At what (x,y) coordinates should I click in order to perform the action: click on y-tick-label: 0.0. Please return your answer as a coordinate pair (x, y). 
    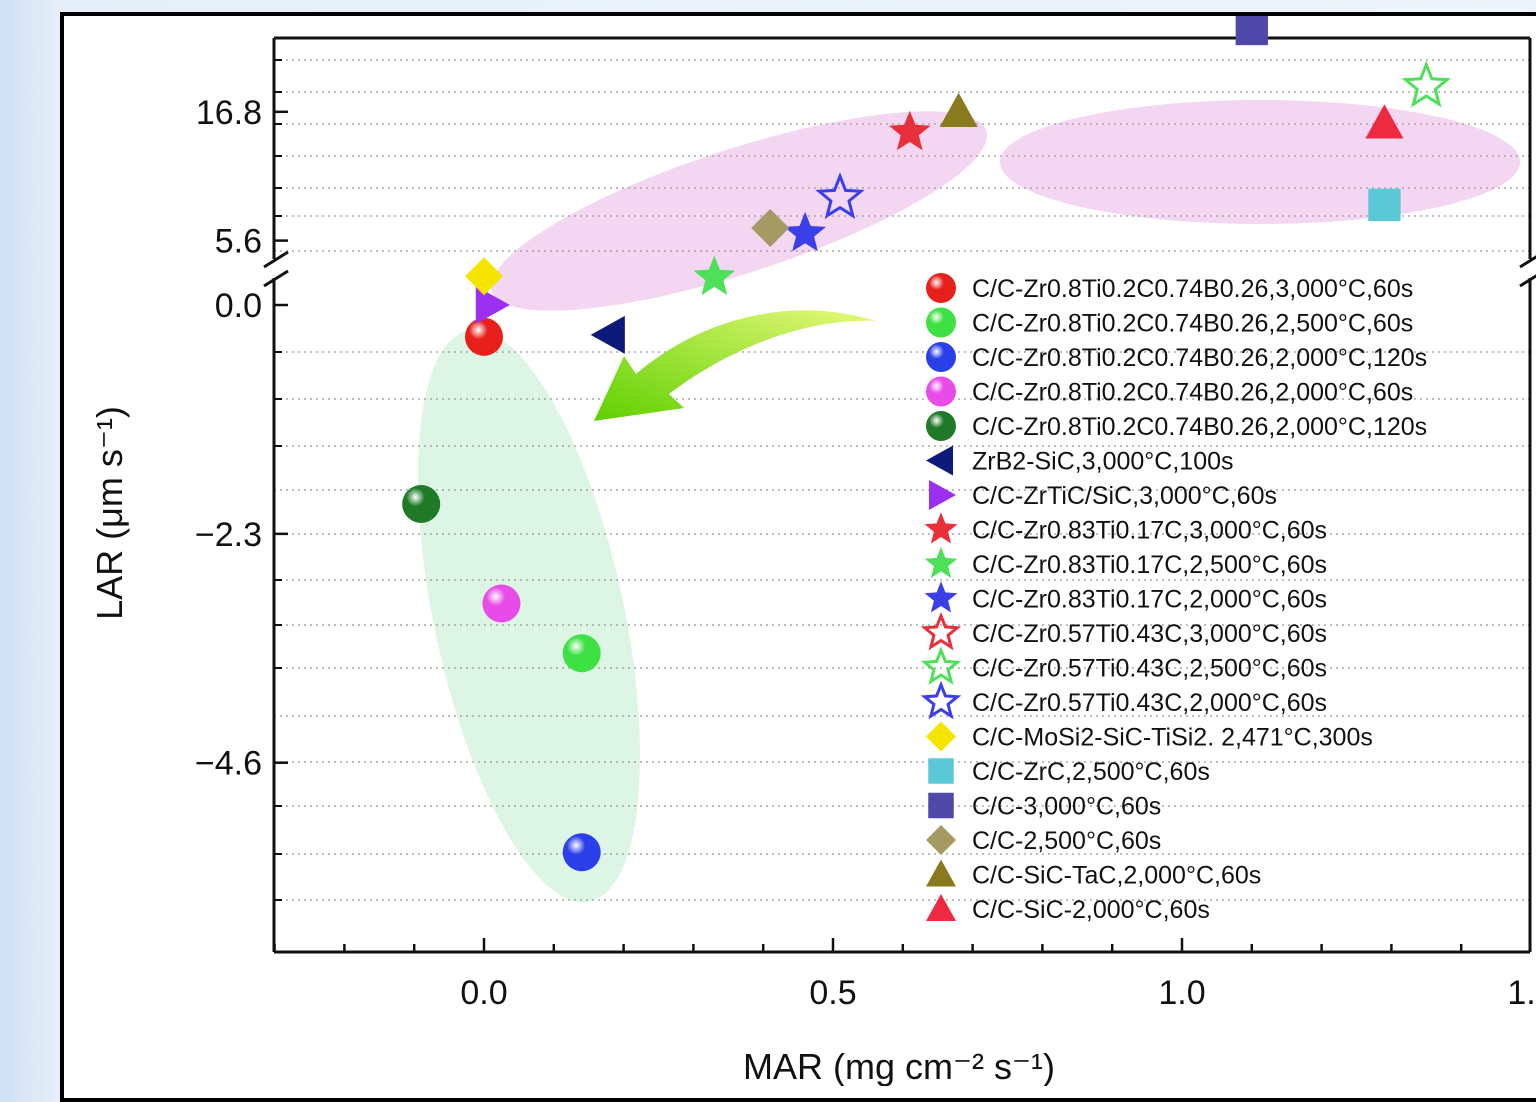
    Looking at the image, I should click on (238, 306).